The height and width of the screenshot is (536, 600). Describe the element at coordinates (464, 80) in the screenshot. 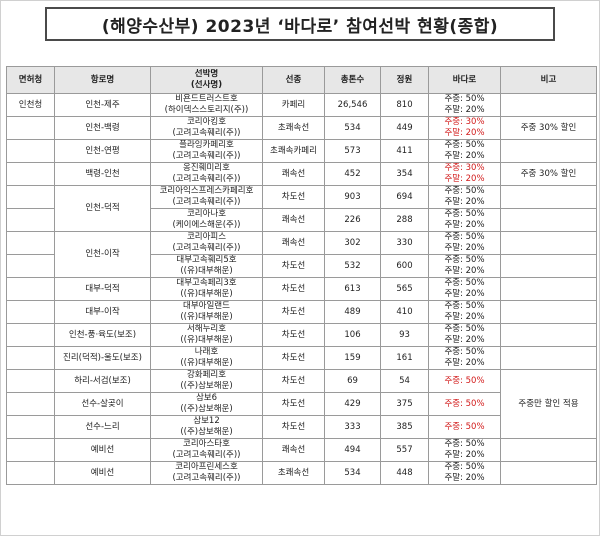

I see `header-badaro: 바다로` at that location.